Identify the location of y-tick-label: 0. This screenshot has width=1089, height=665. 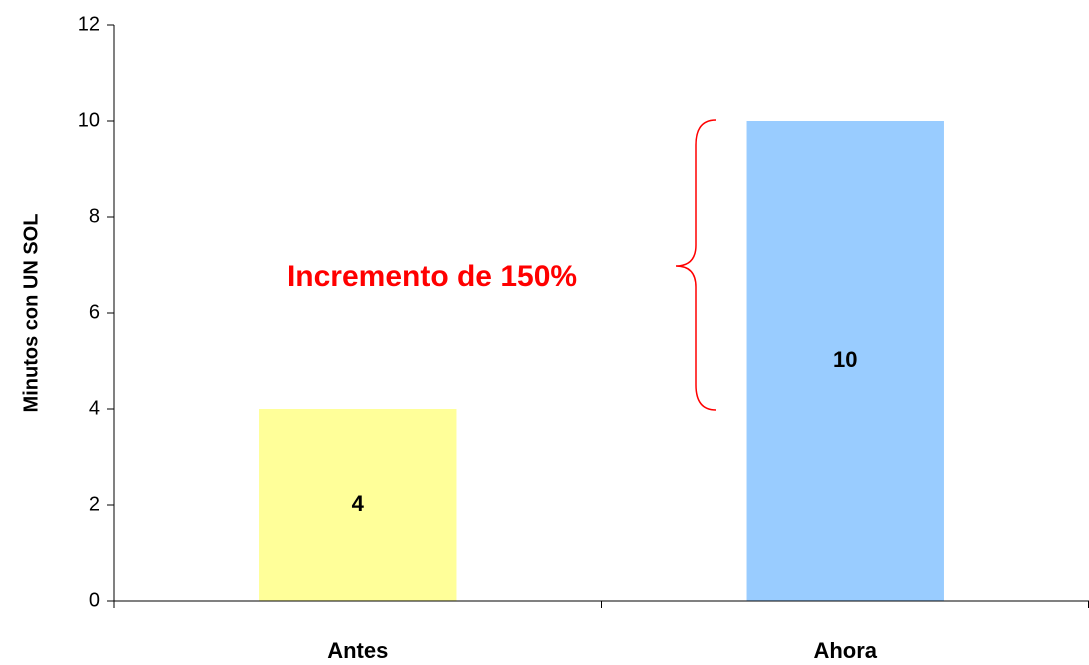
(94, 600).